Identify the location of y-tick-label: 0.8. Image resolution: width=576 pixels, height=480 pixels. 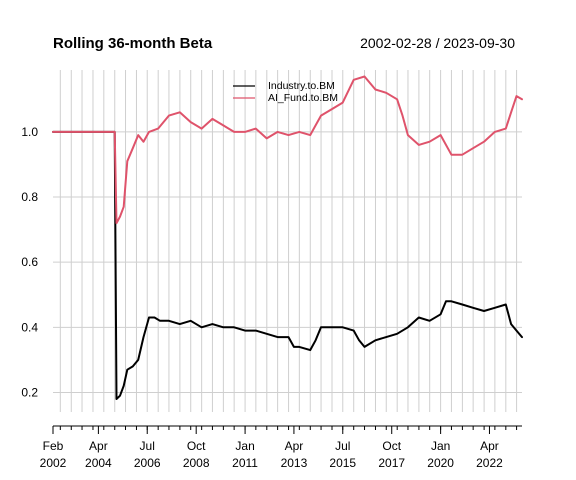
(29, 197).